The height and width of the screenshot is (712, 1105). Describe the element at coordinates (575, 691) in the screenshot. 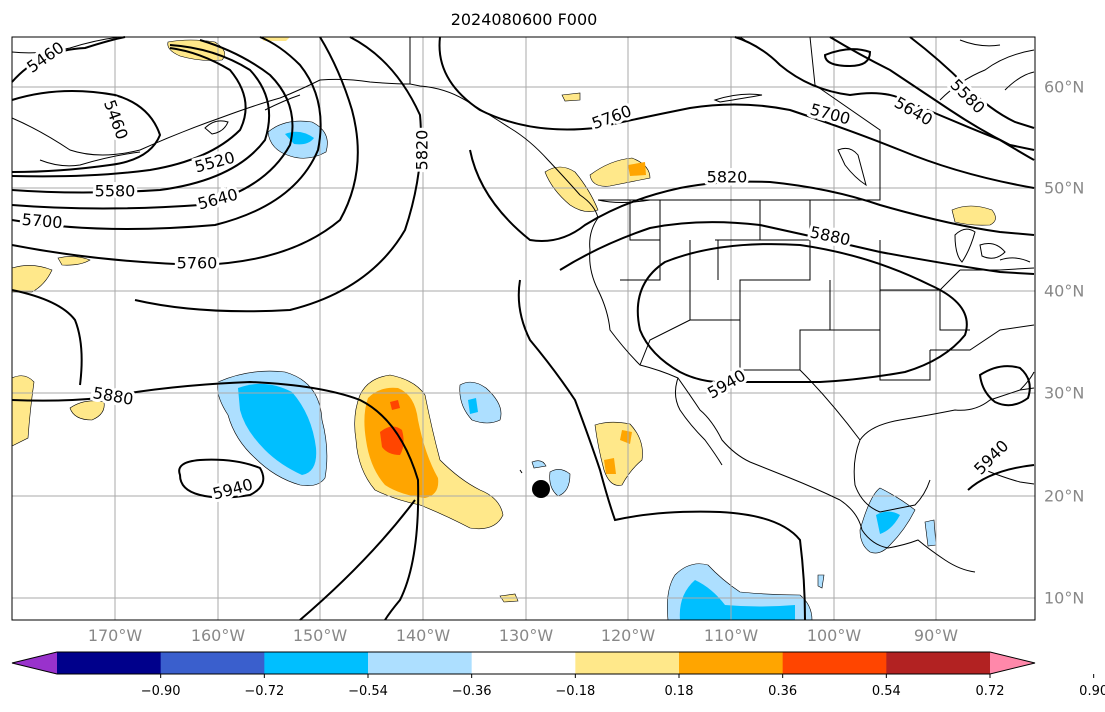

I see `colorbar-tick-label: −0.18` at that location.